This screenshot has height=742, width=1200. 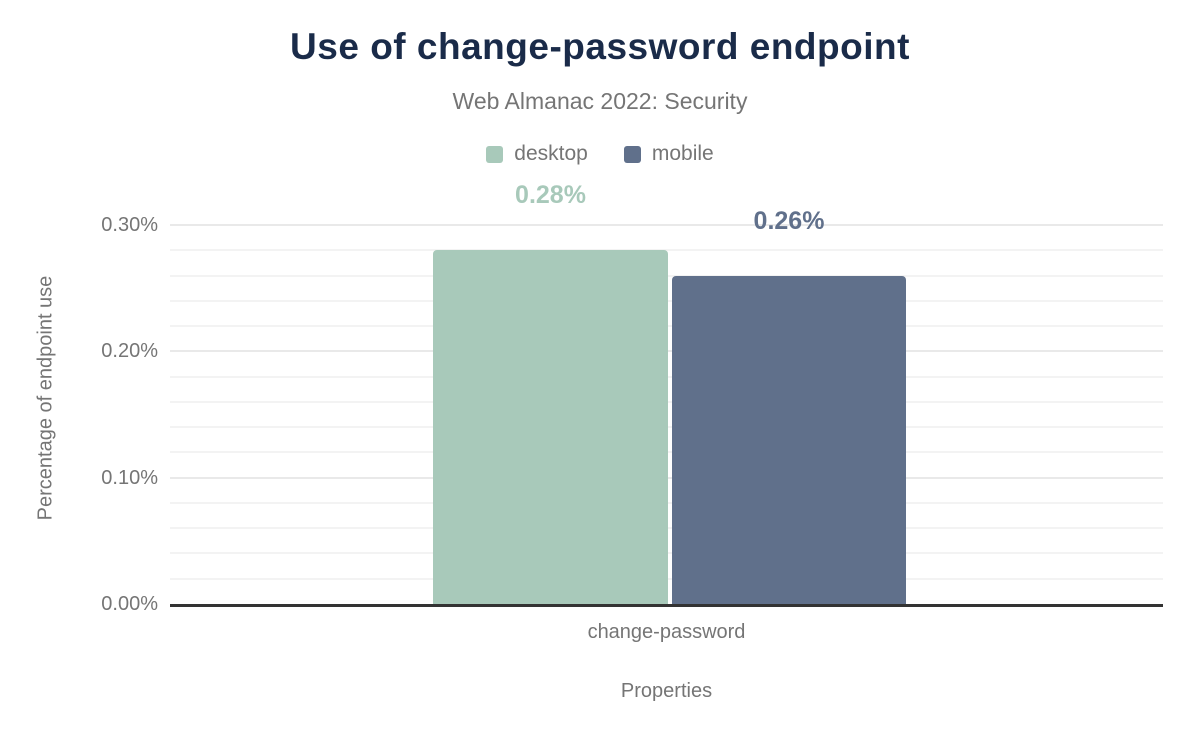 What do you see at coordinates (600, 154) in the screenshot?
I see `legend: desktop mobile` at bounding box center [600, 154].